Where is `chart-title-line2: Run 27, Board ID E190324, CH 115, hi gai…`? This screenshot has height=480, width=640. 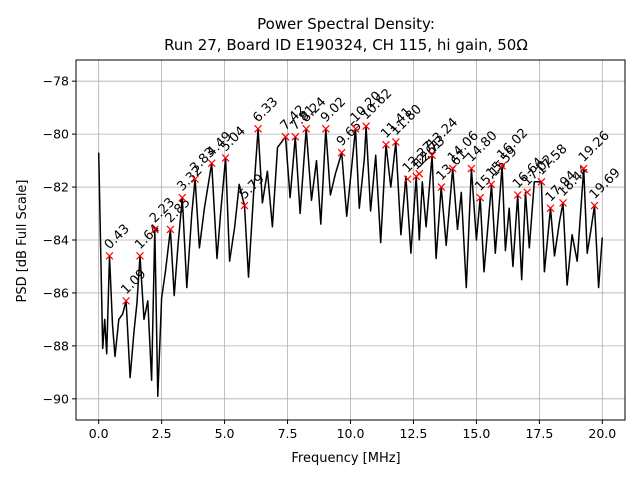 chart-title-line2: Run 27, Board ID E190324, CH 115, hi gai… is located at coordinates (346, 45).